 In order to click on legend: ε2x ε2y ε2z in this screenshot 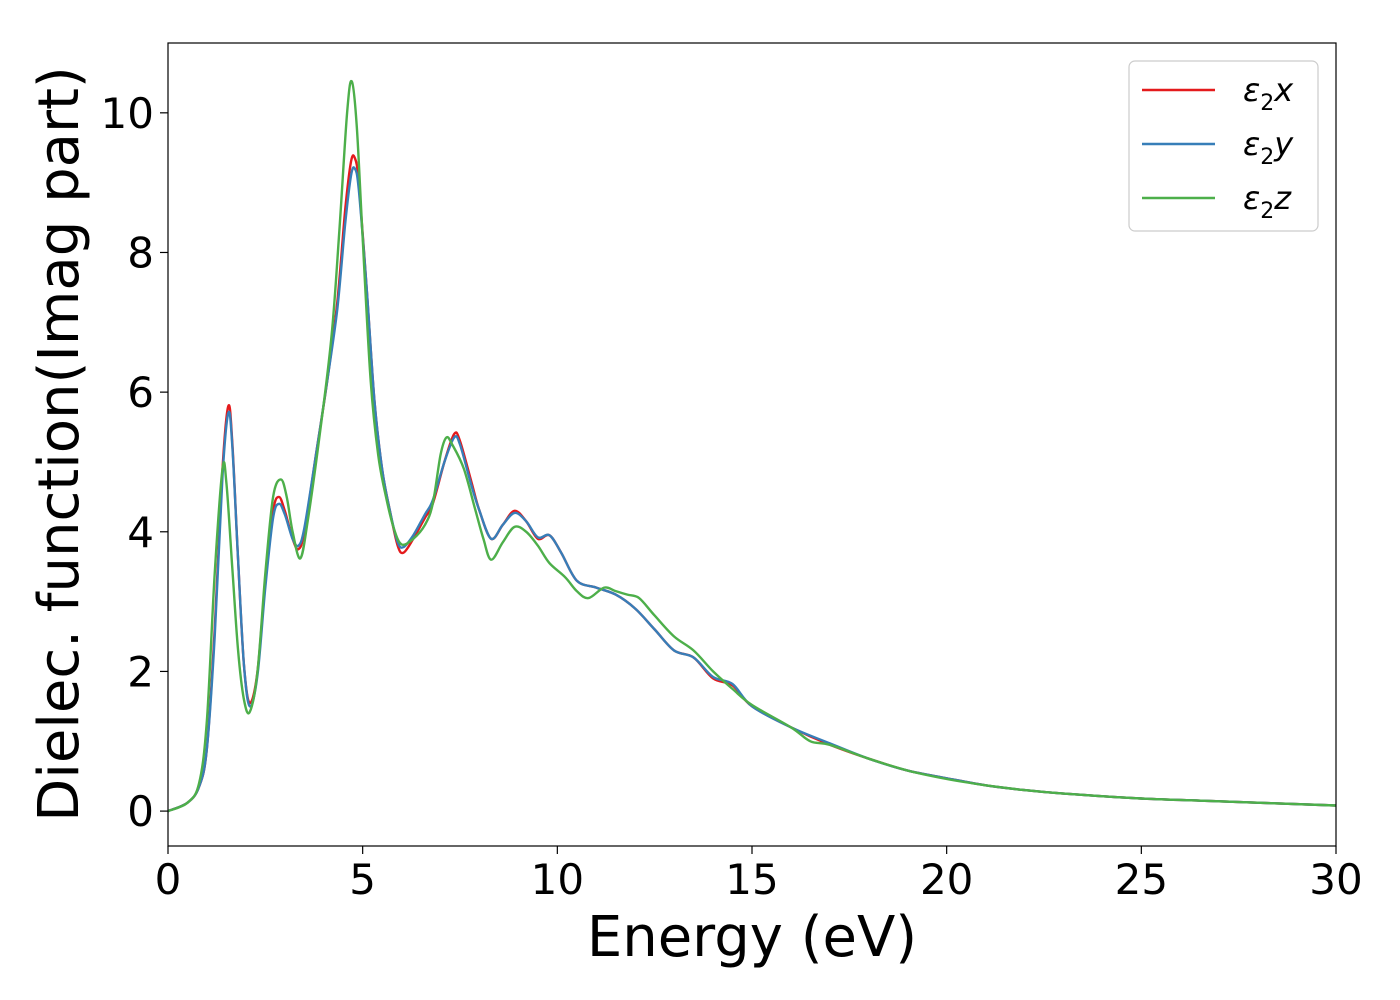, I will do `click(1223, 146)`.